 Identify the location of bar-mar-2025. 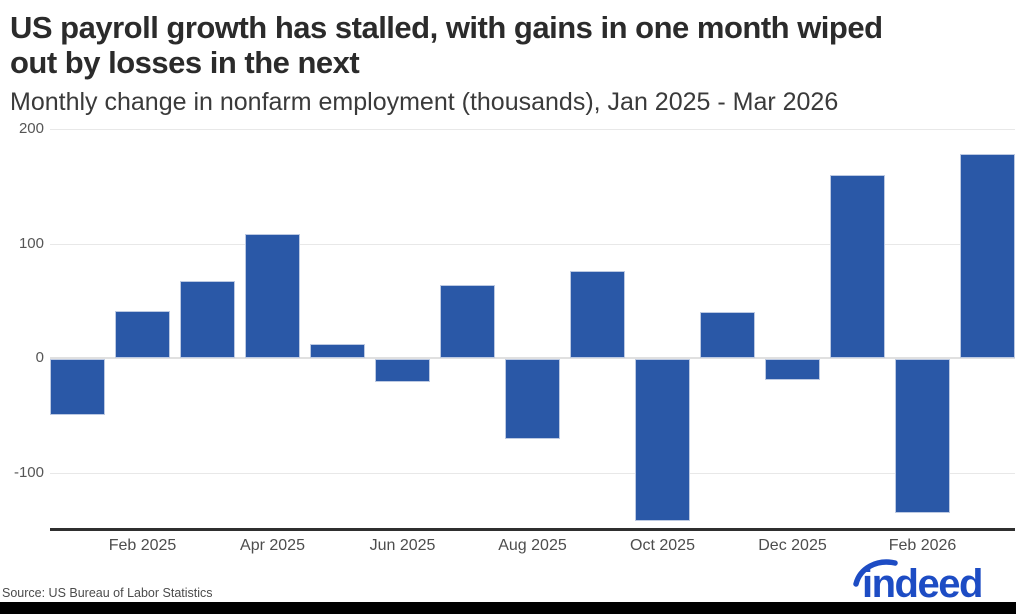
(207, 320).